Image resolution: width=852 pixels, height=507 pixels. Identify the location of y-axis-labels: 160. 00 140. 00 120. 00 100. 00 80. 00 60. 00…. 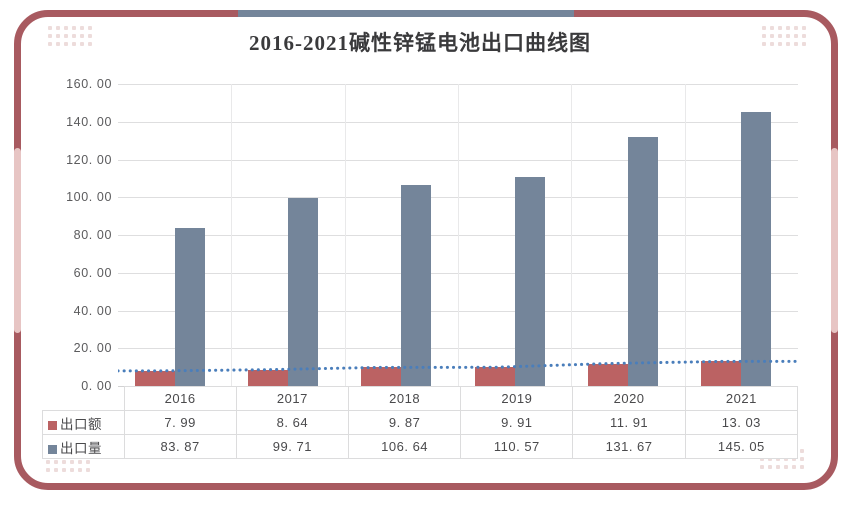
(74, 235).